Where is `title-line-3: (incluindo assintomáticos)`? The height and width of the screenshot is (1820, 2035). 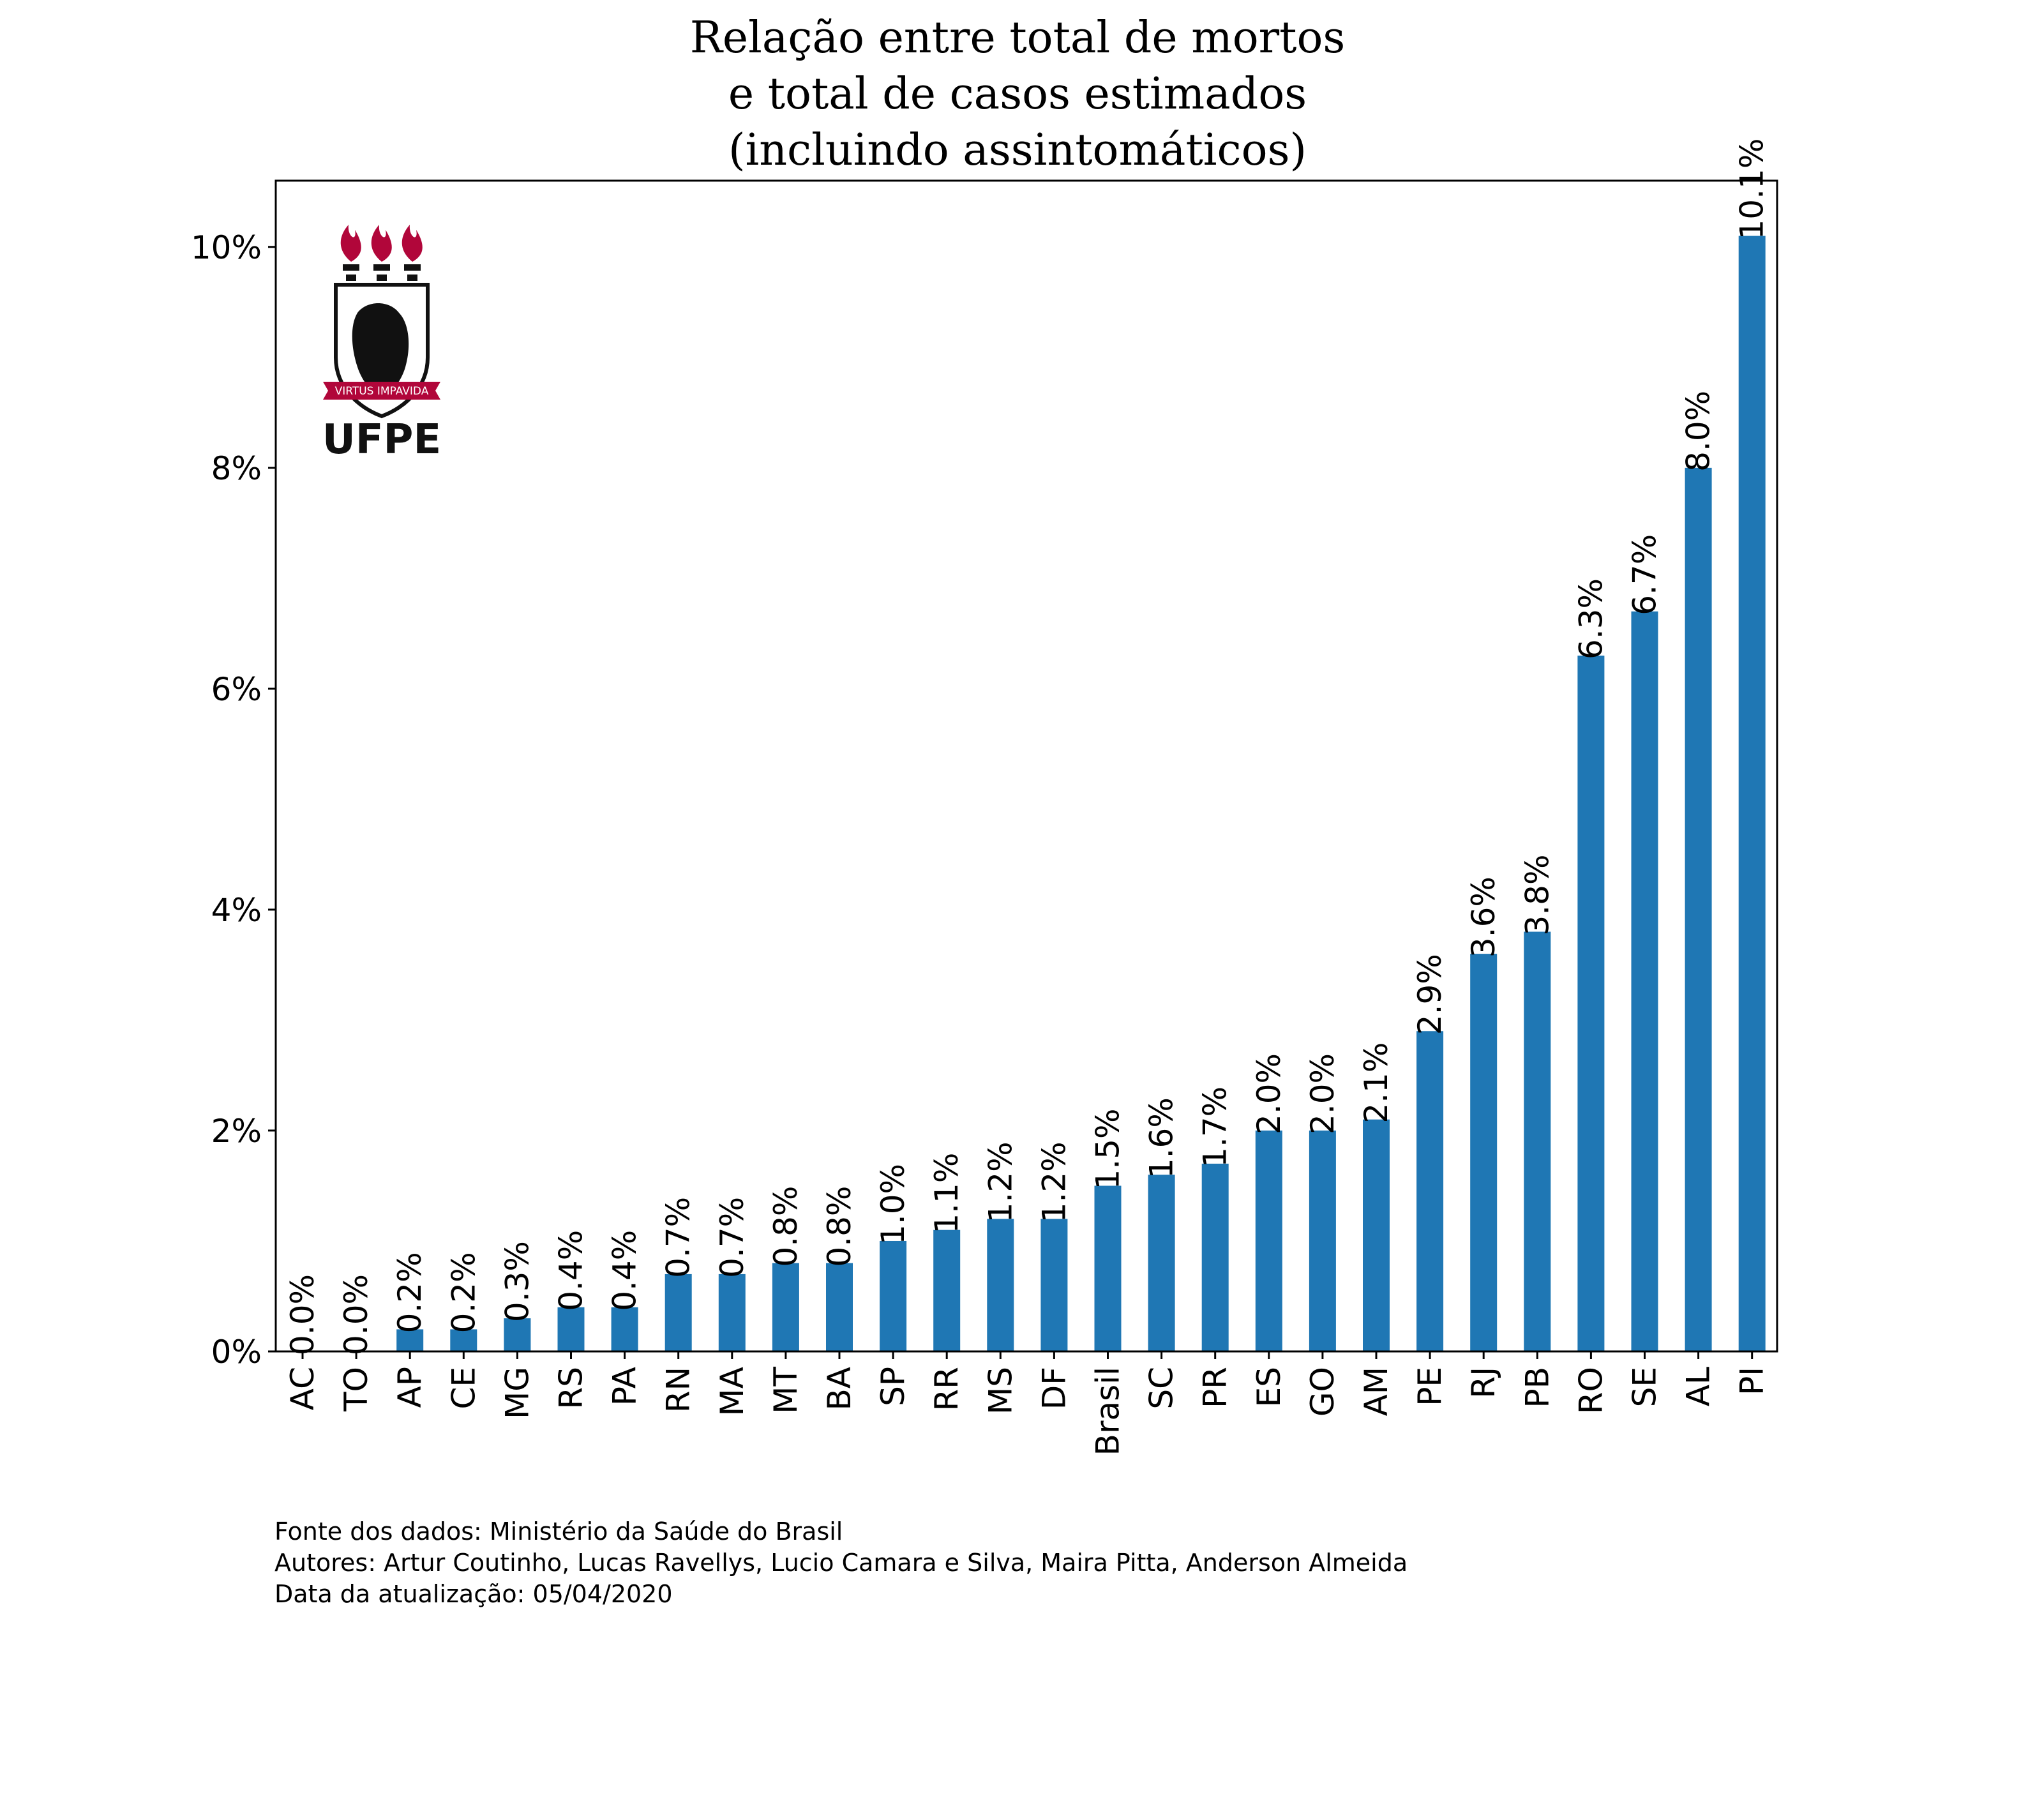
title-line-3: (incluindo assintomáticos) is located at coordinates (1018, 150).